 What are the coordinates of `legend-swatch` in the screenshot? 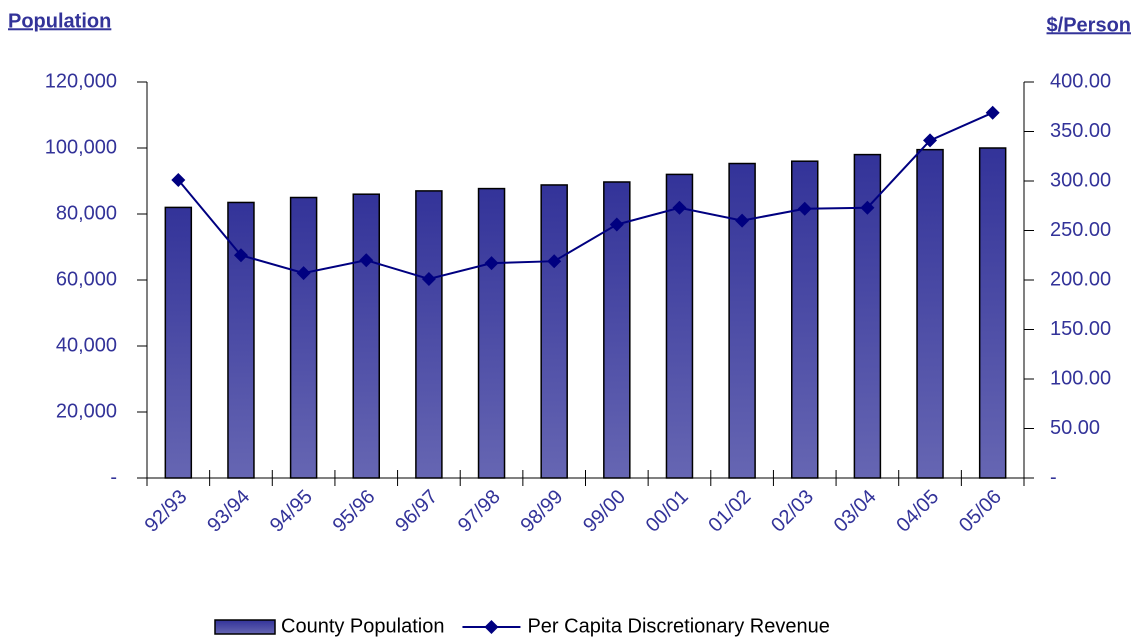 It's located at (245, 627).